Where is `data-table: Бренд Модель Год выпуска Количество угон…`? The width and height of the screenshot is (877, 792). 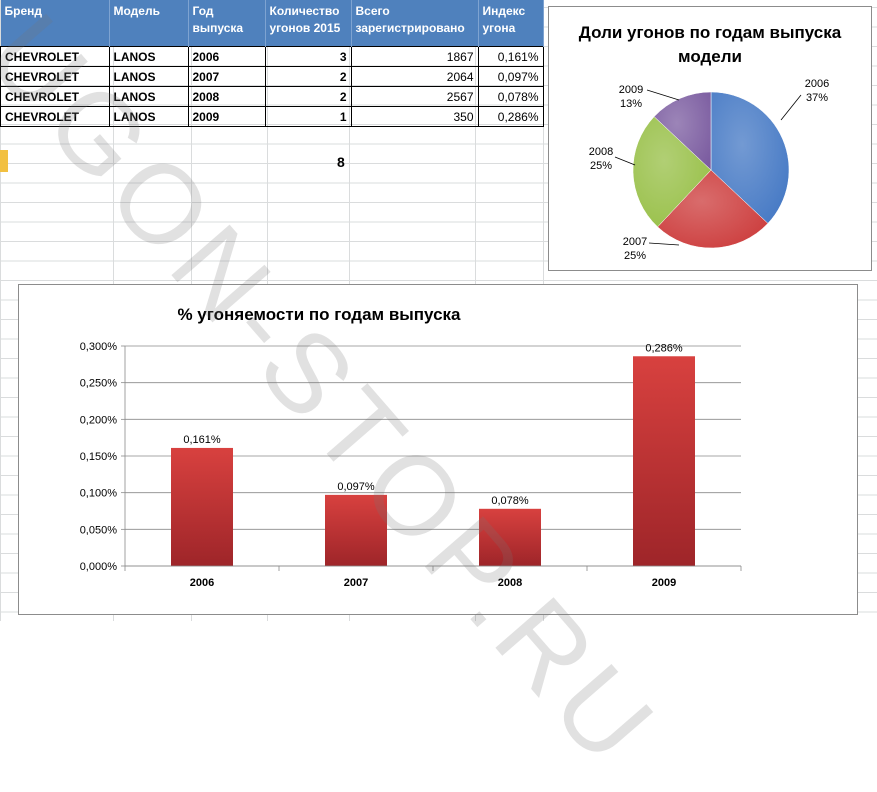
data-table: Бренд Модель Год выпуска Количество угон… is located at coordinates (272, 63).